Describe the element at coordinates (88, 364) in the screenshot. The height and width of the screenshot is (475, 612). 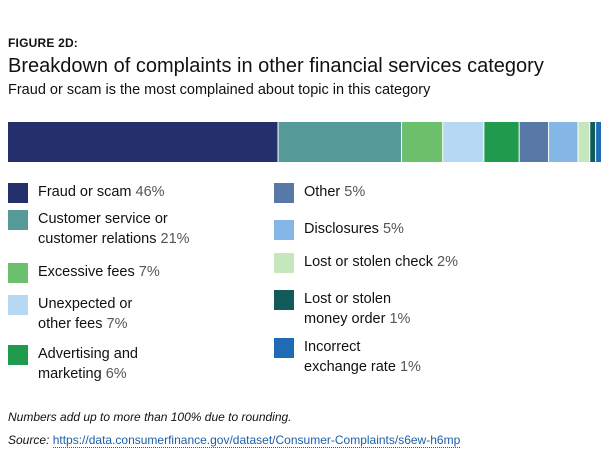
I see `legend-label: Advertising and marketing 6%` at that location.